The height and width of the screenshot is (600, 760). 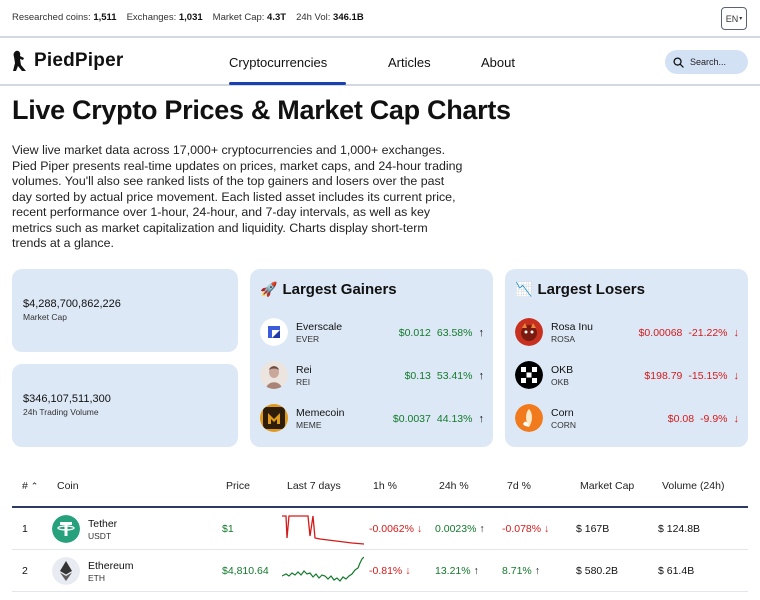 I want to click on search-icon, so click(x=678, y=62).